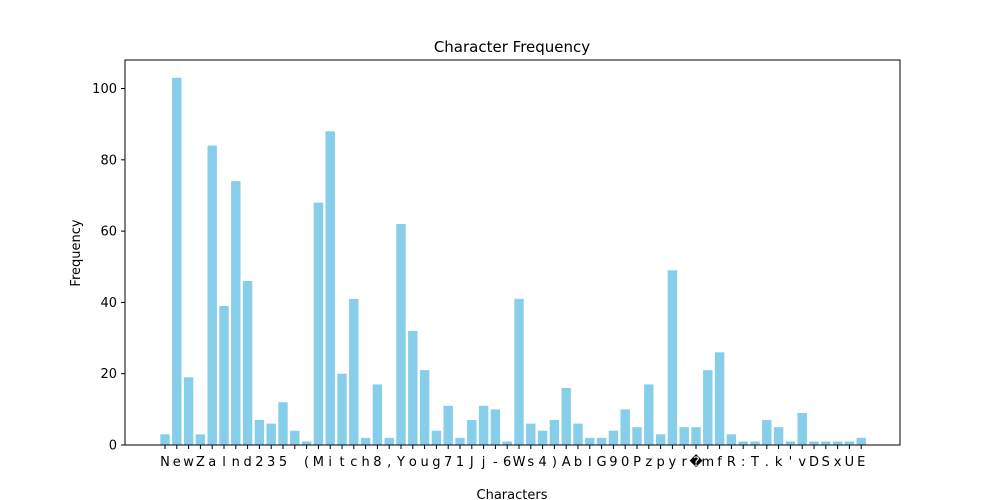 This screenshot has width=1000, height=500. I want to click on x-tick-label-44: r, so click(685, 462).